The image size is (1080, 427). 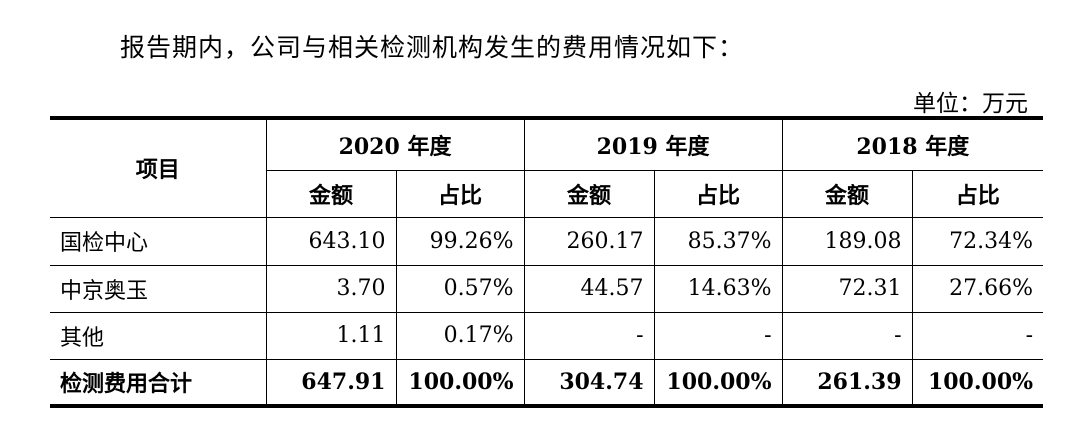 I want to click on row-label: 国检中心, so click(x=158, y=241).